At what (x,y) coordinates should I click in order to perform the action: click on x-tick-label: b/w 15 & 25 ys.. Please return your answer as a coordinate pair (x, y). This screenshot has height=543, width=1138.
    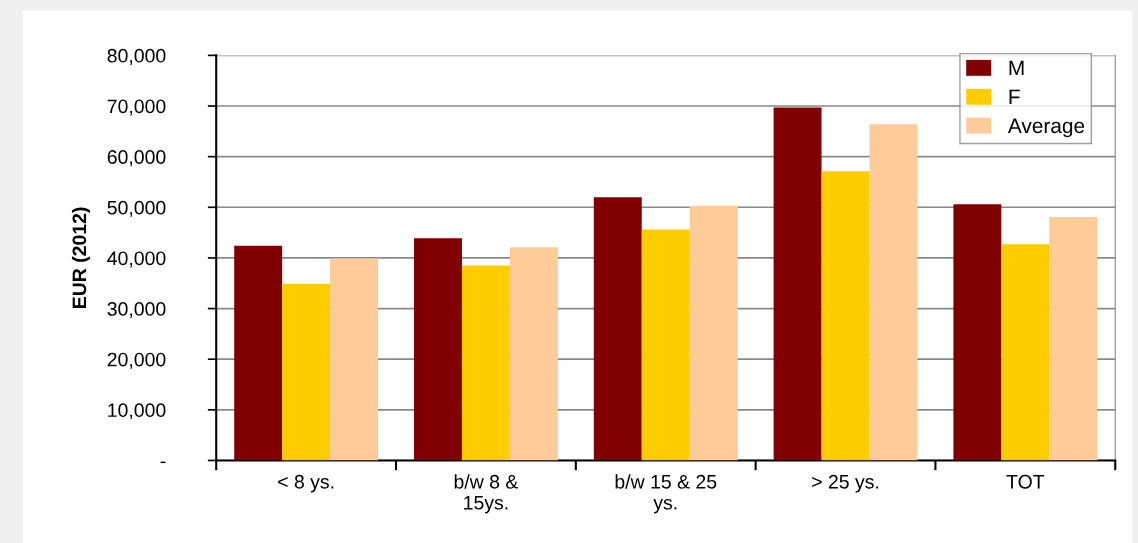
    Looking at the image, I should click on (666, 494).